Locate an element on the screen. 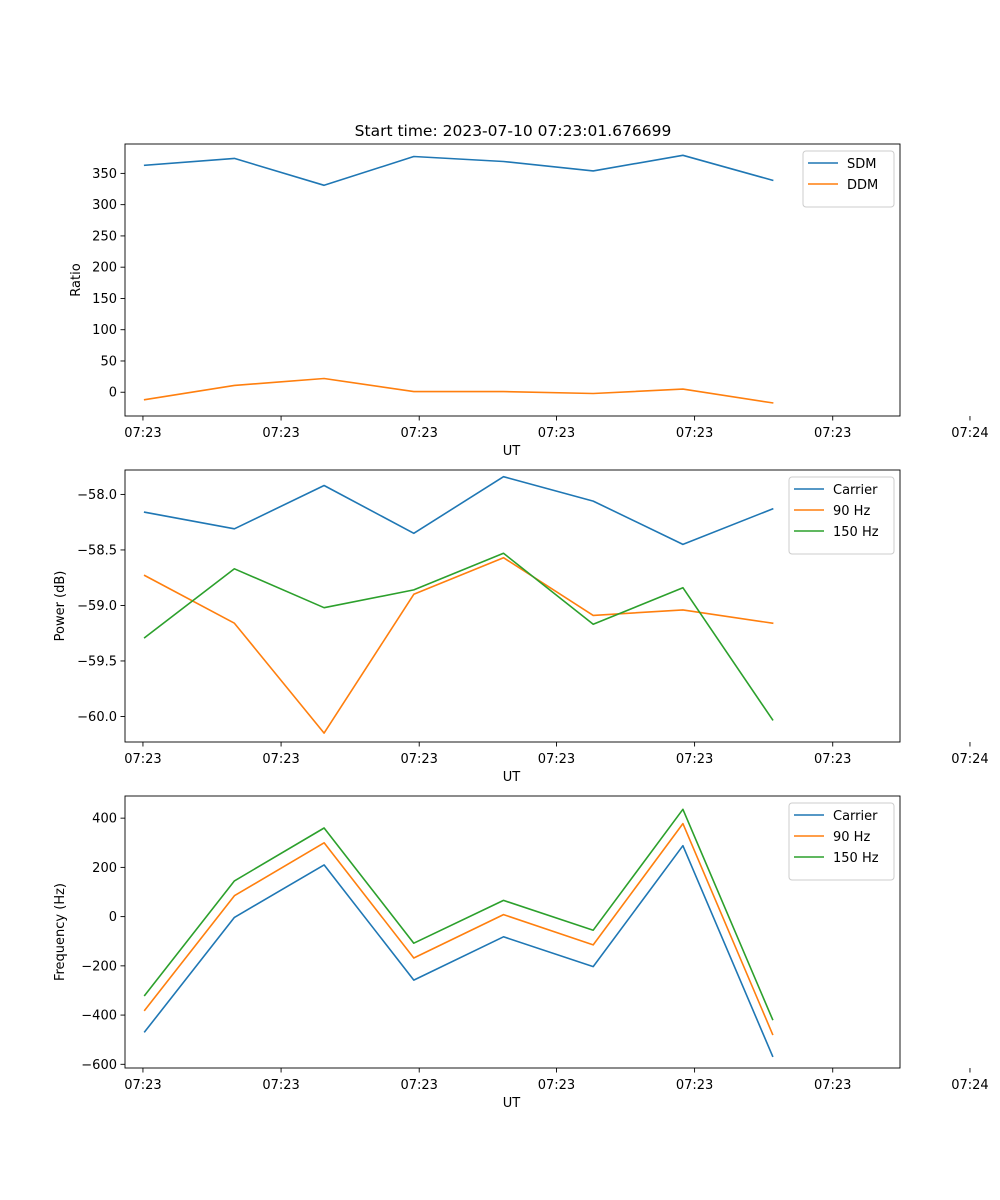  y-tick-label: −60.0 is located at coordinates (97, 717).